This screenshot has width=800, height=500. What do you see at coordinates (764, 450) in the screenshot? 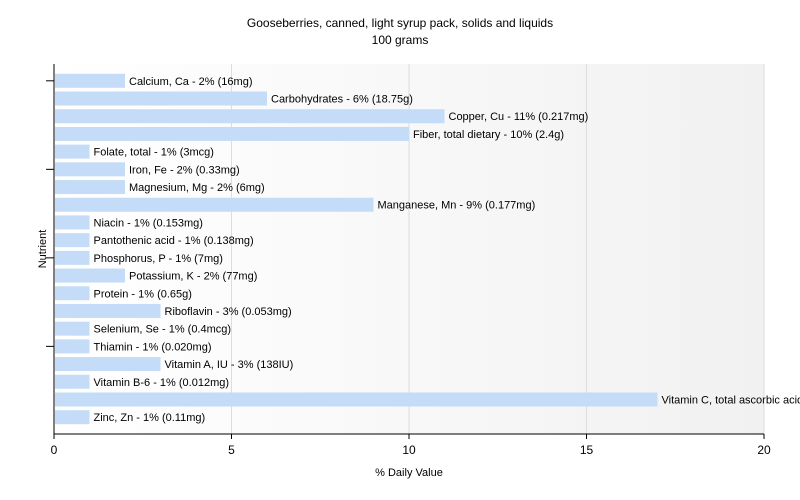
I see `x-tick-label: 20` at bounding box center [764, 450].